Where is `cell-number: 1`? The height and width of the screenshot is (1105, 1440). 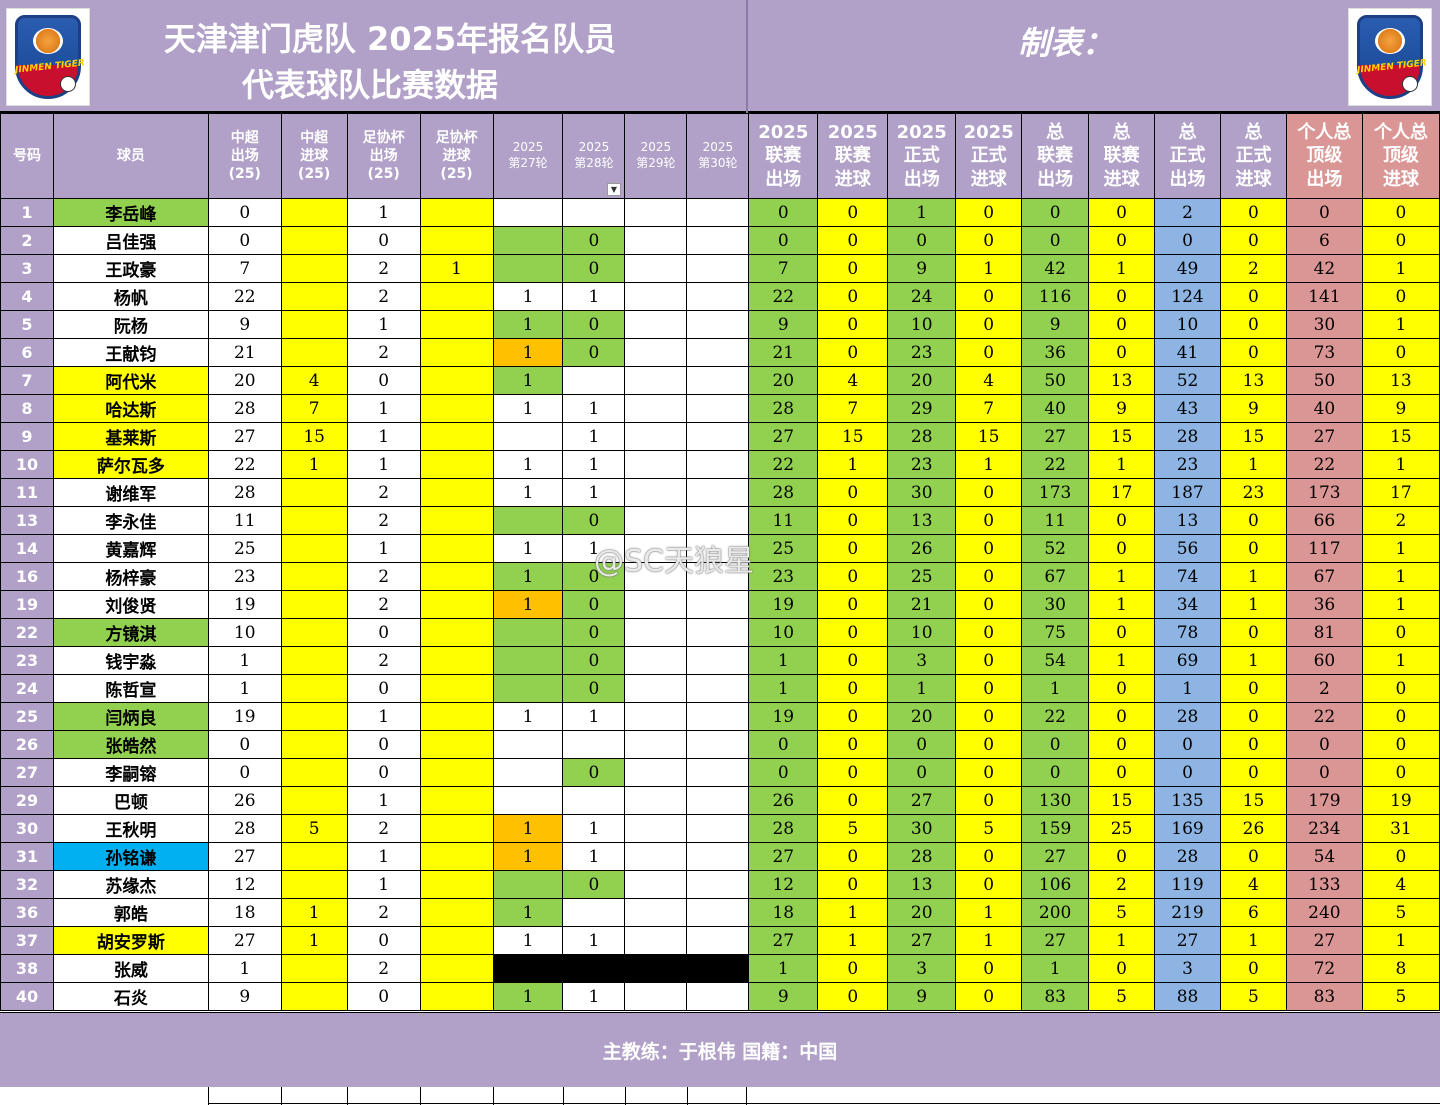
cell-number: 1 is located at coordinates (27, 212).